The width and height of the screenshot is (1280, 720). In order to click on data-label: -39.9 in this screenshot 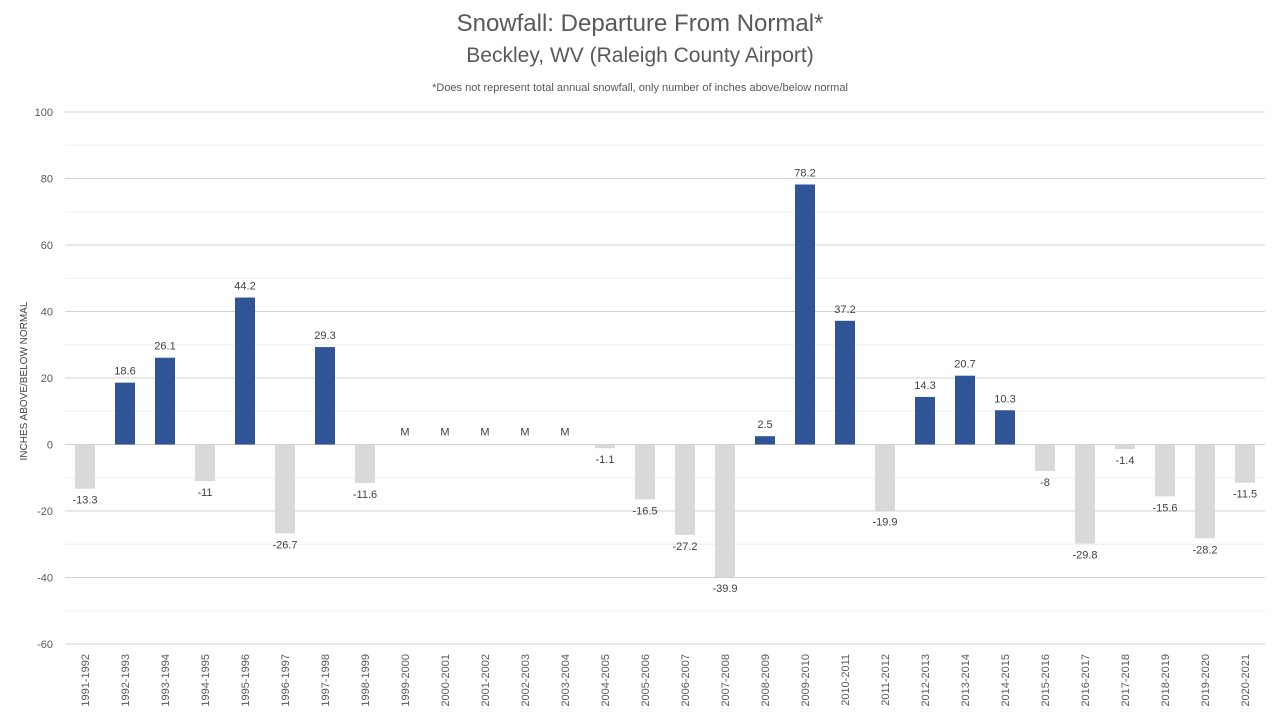, I will do `click(724, 589)`.